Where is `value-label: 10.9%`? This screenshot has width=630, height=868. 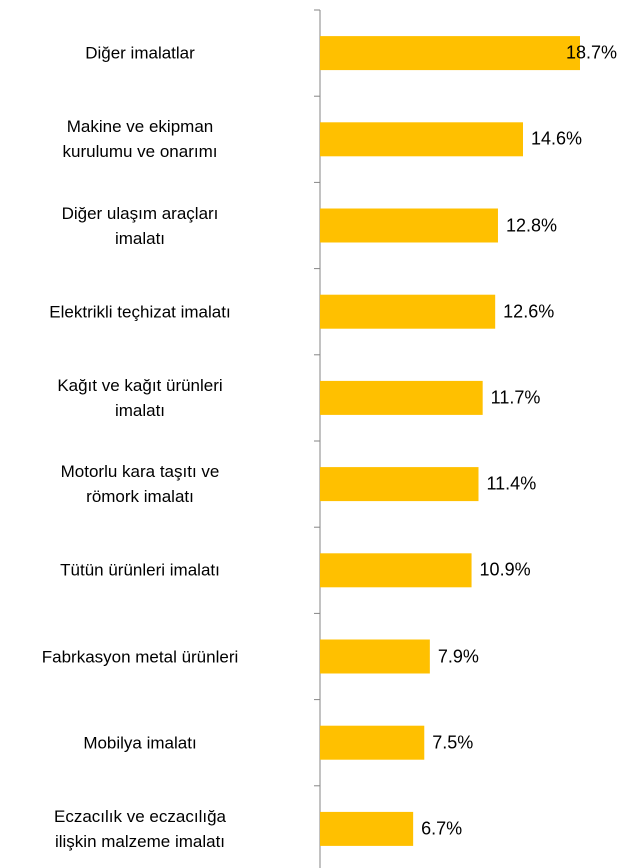
value-label: 10.9% is located at coordinates (505, 569).